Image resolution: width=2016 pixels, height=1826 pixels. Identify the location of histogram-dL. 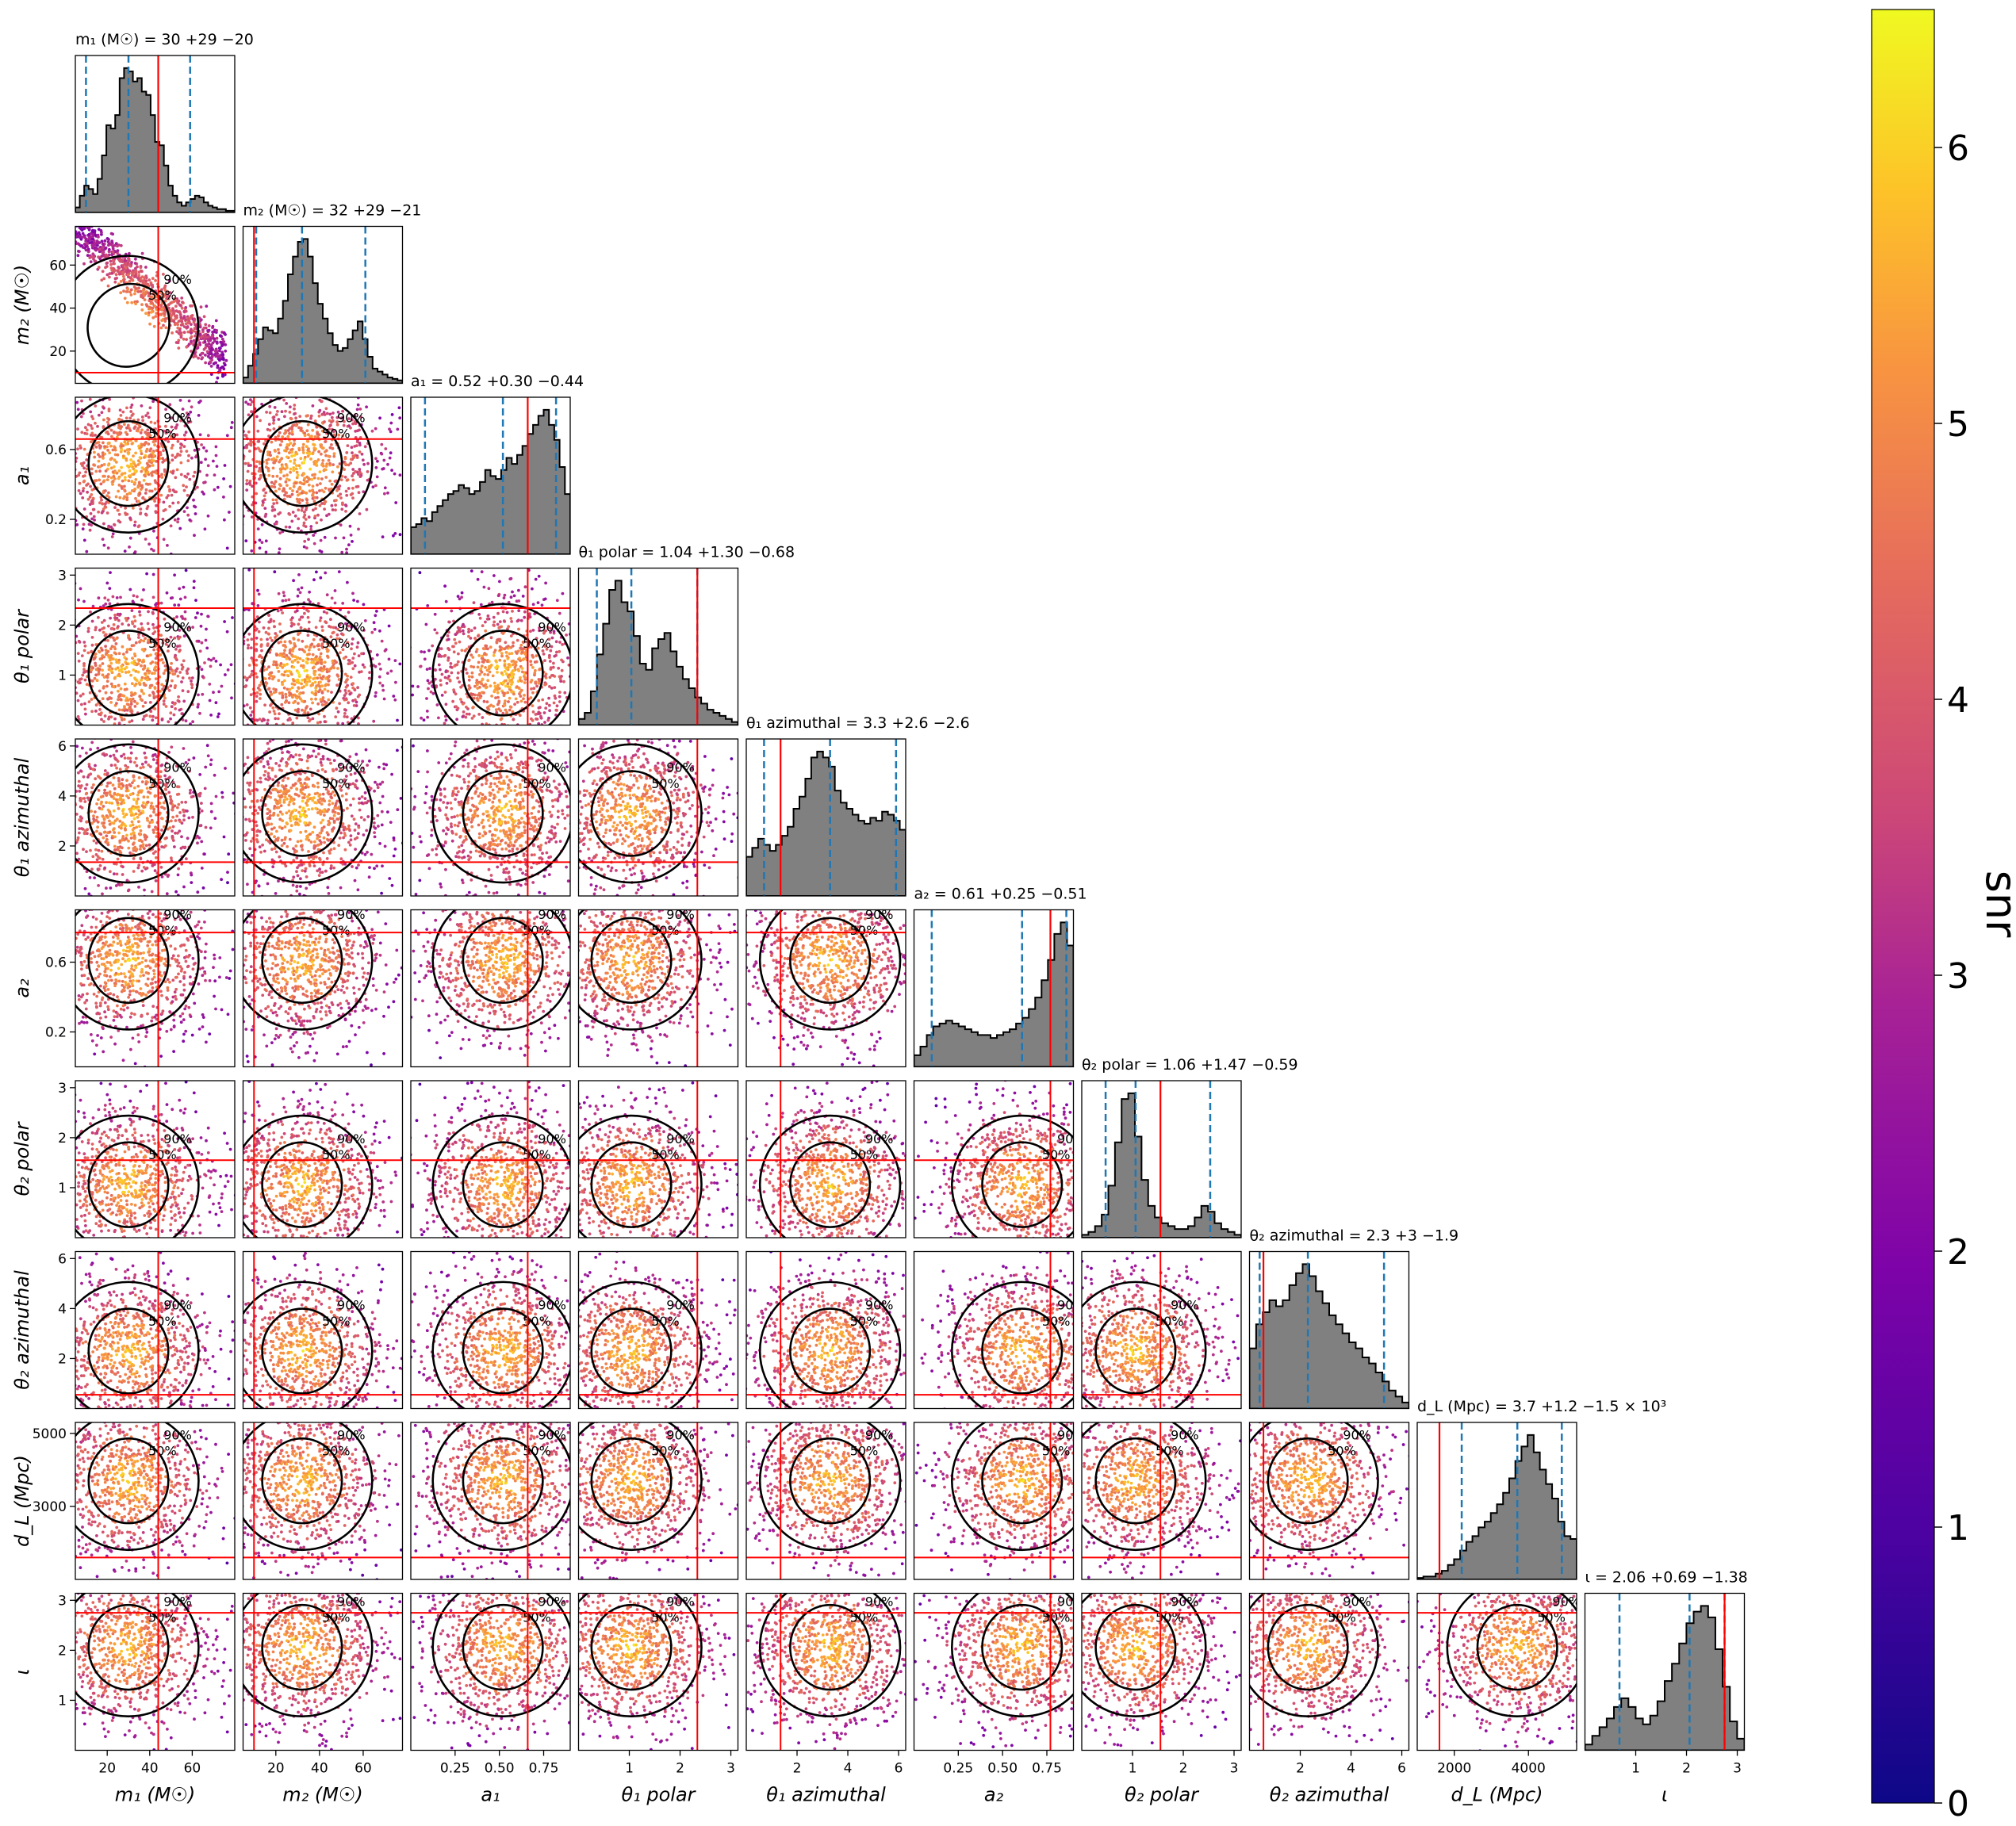
(1497, 1507).